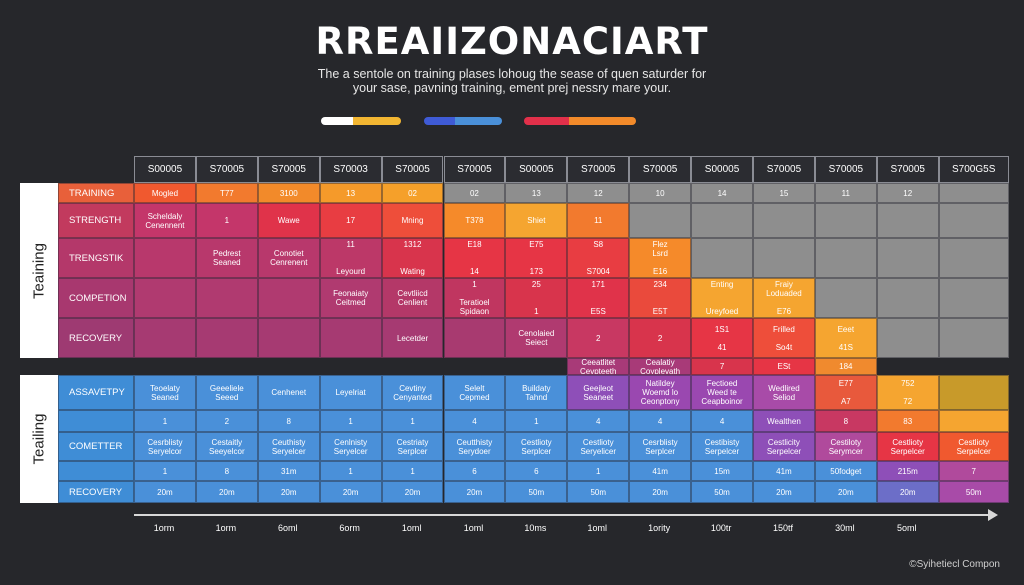 The image size is (1024, 585). What do you see at coordinates (96, 492) in the screenshot?
I see `row-label: RECOVERY` at bounding box center [96, 492].